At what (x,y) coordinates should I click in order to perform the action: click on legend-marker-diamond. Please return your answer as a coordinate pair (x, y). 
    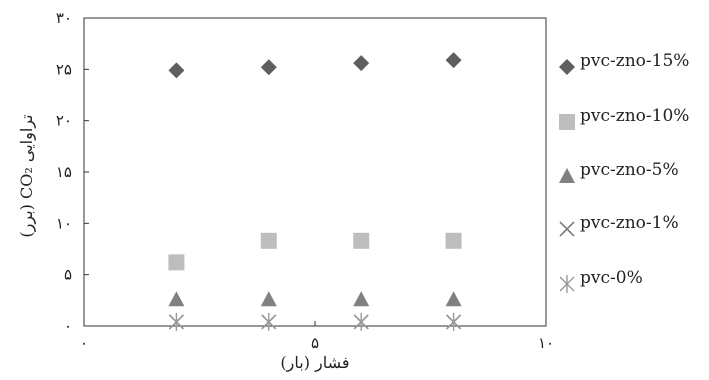
    Looking at the image, I should click on (567, 67).